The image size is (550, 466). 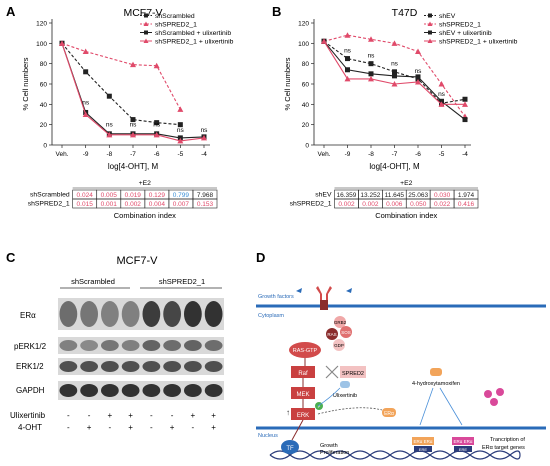 What do you see at coordinates (50, 195) in the screenshot?
I see `c0-ci-row-label: shScrambled` at bounding box center [50, 195].